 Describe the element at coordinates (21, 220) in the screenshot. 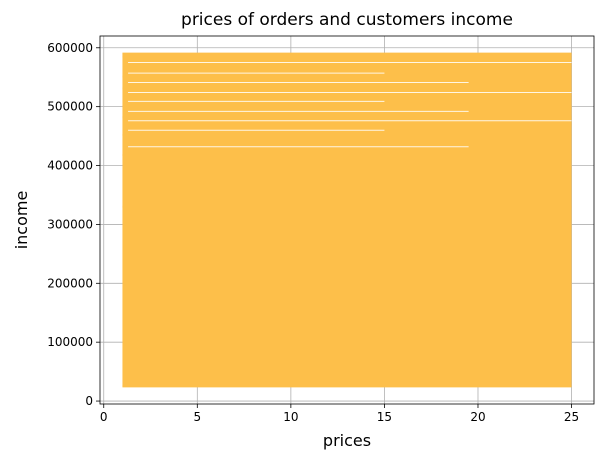

I see `y-axis-label: income` at that location.